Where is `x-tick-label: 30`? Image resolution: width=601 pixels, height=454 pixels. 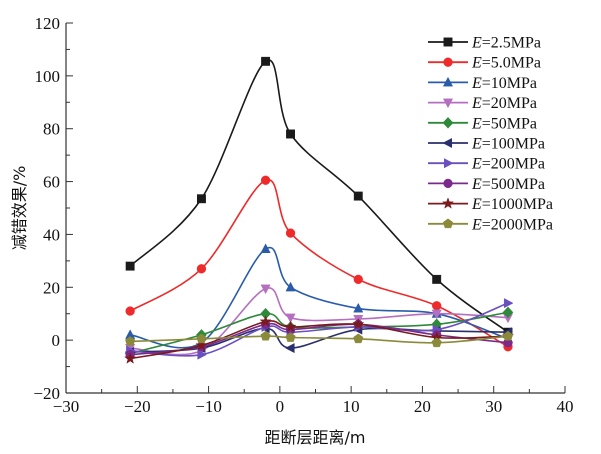
x-tick-label: 30 is located at coordinates (493, 406).